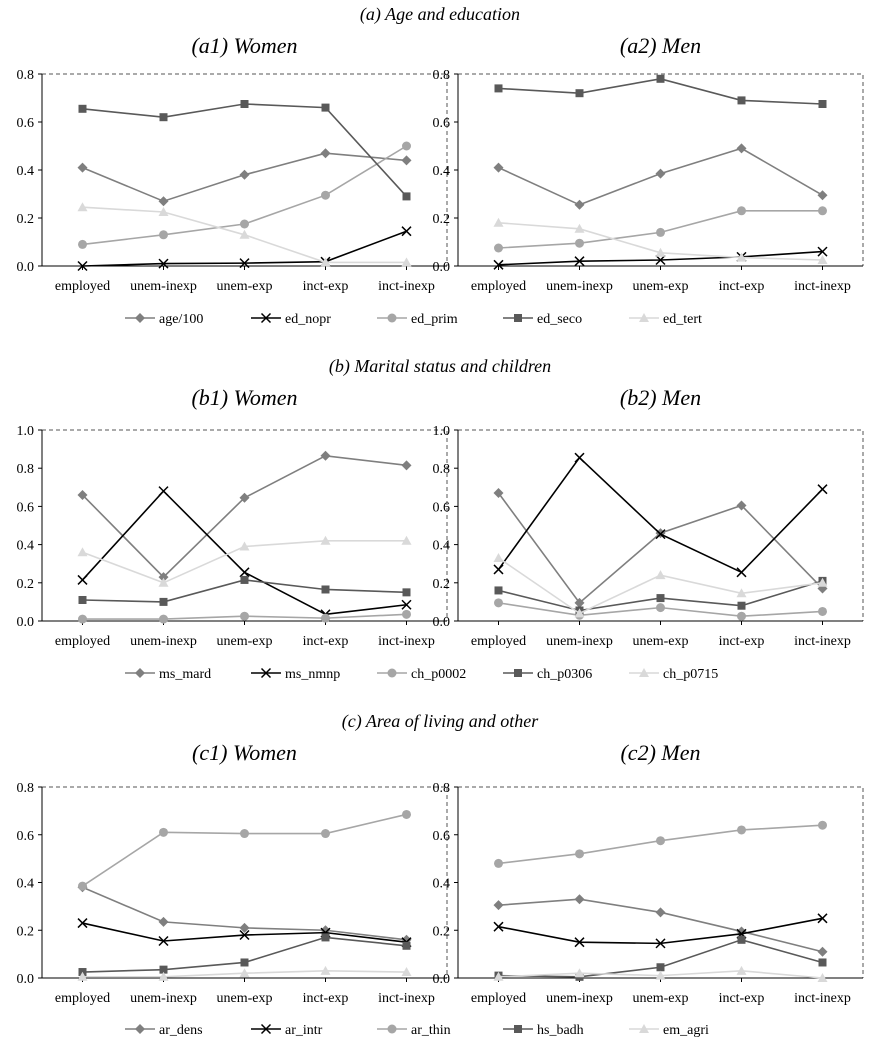 This screenshot has width=880, height=1043. What do you see at coordinates (440, 14) in the screenshot?
I see `section-title: (a) Age and education` at bounding box center [440, 14].